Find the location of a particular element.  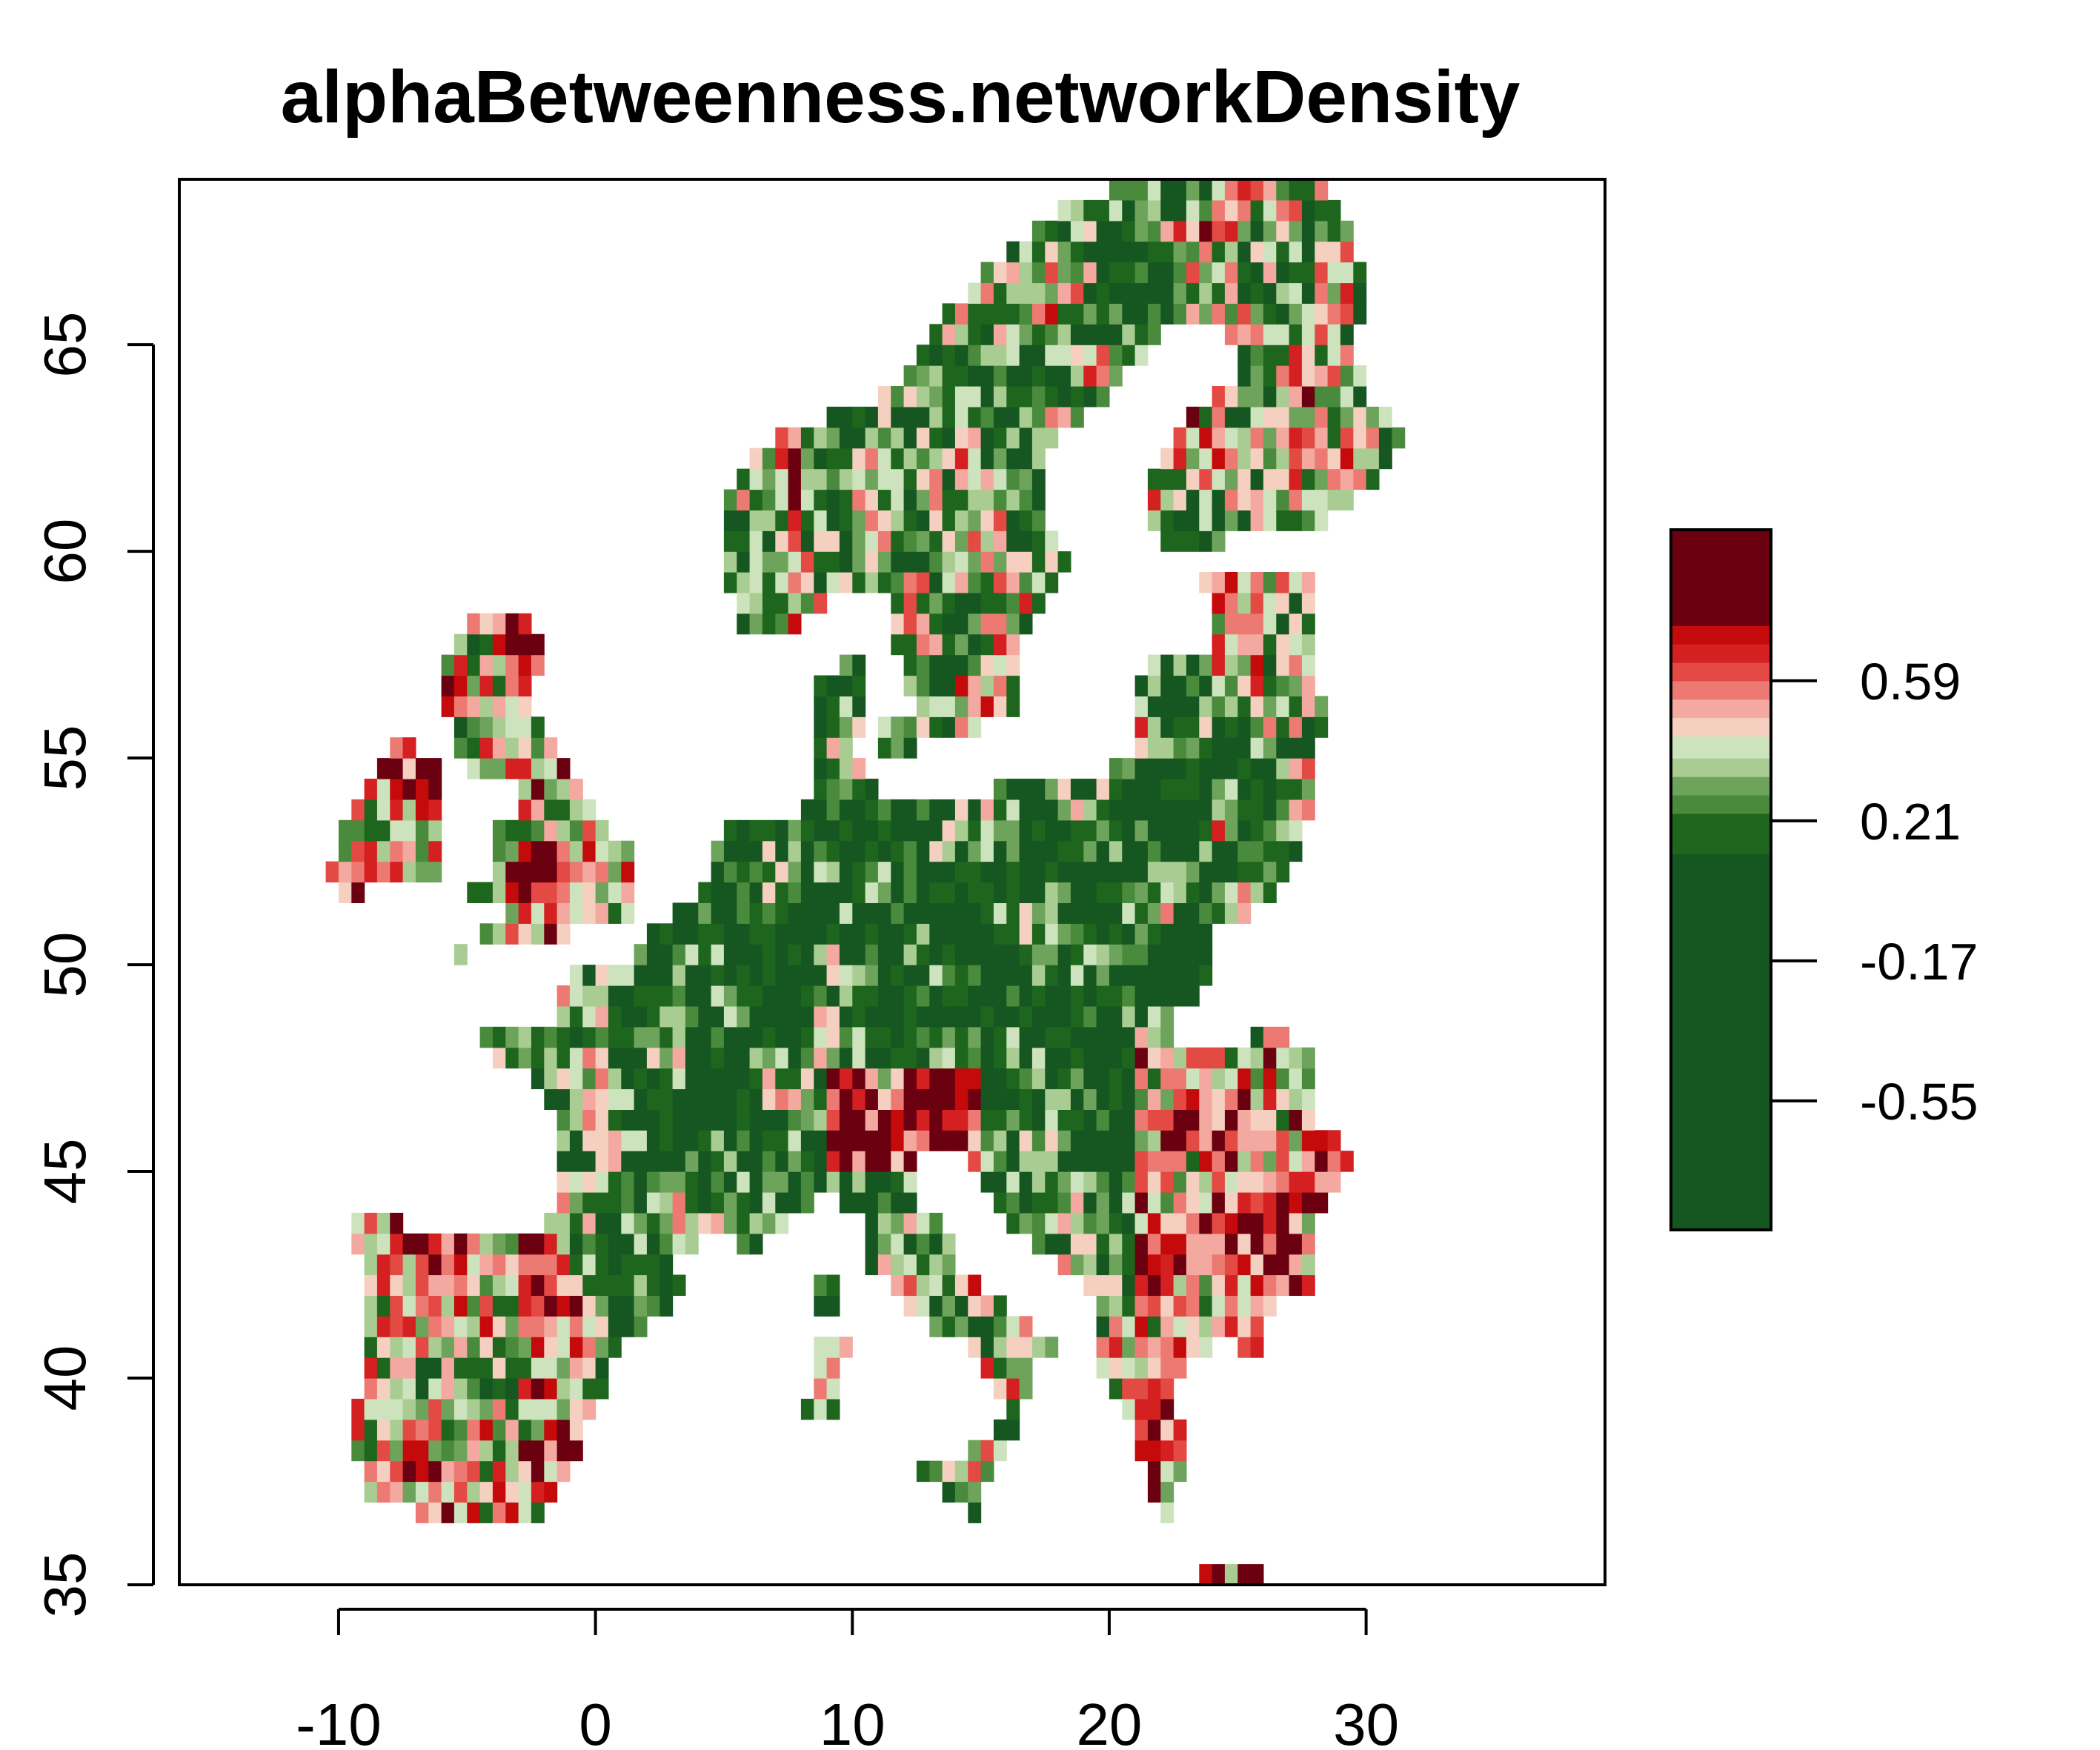

y-tick-label: 40 is located at coordinates (65, 1378).